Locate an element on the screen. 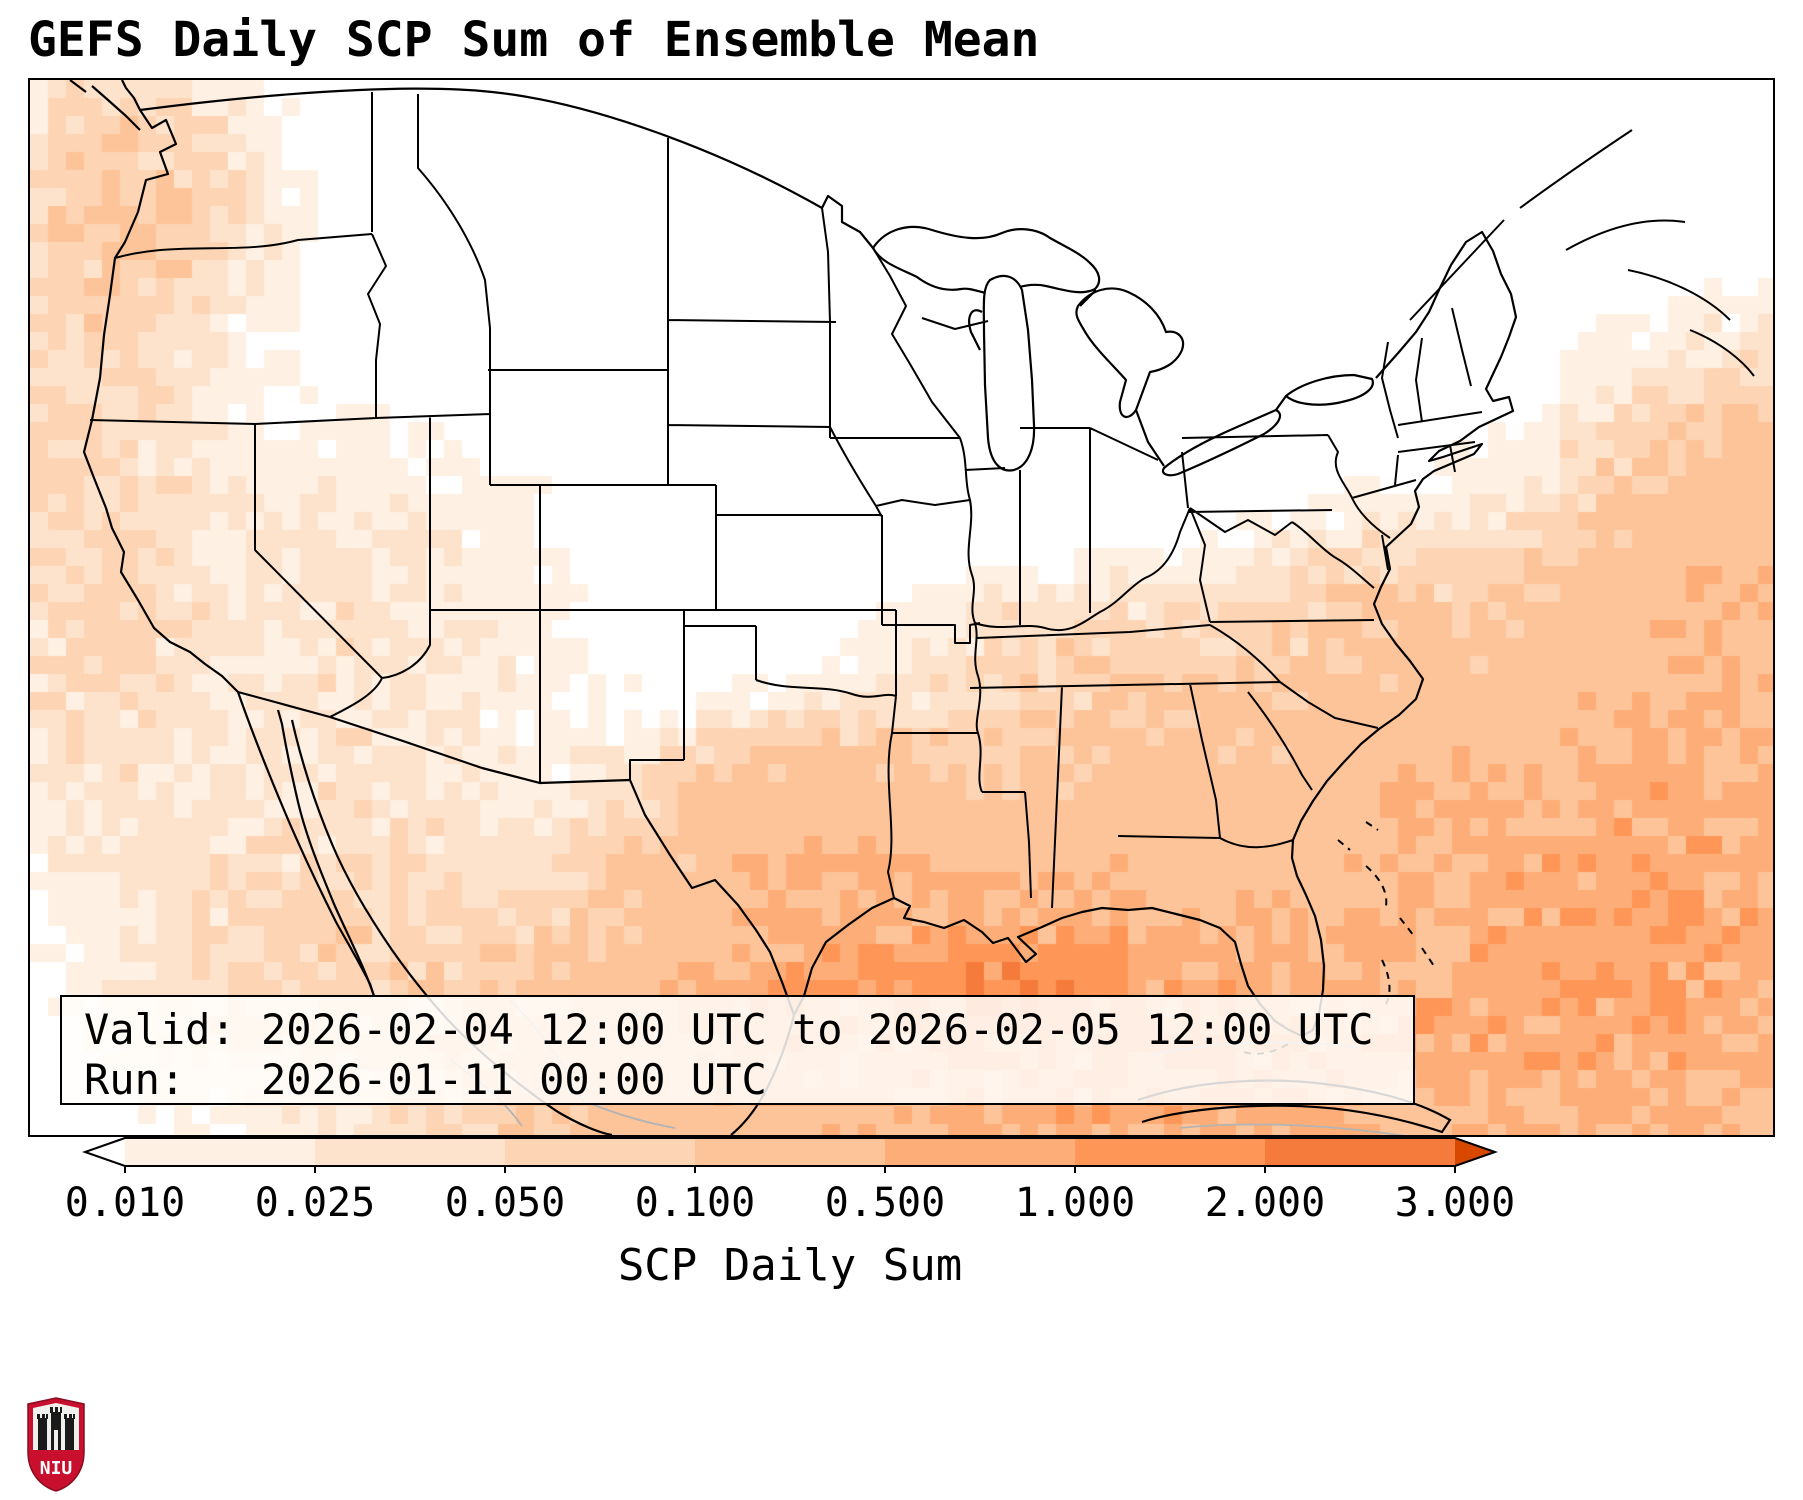 Image resolution: width=1803 pixels, height=1500 pixels. colorbar-under-arrow is located at coordinates (105, 1152).